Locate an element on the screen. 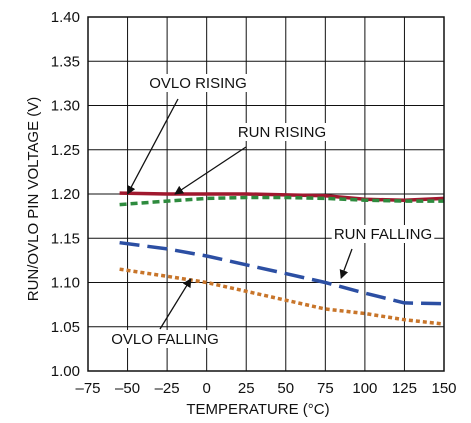 The width and height of the screenshot is (471, 423). series-line-ovlo-falling is located at coordinates (282, 296).